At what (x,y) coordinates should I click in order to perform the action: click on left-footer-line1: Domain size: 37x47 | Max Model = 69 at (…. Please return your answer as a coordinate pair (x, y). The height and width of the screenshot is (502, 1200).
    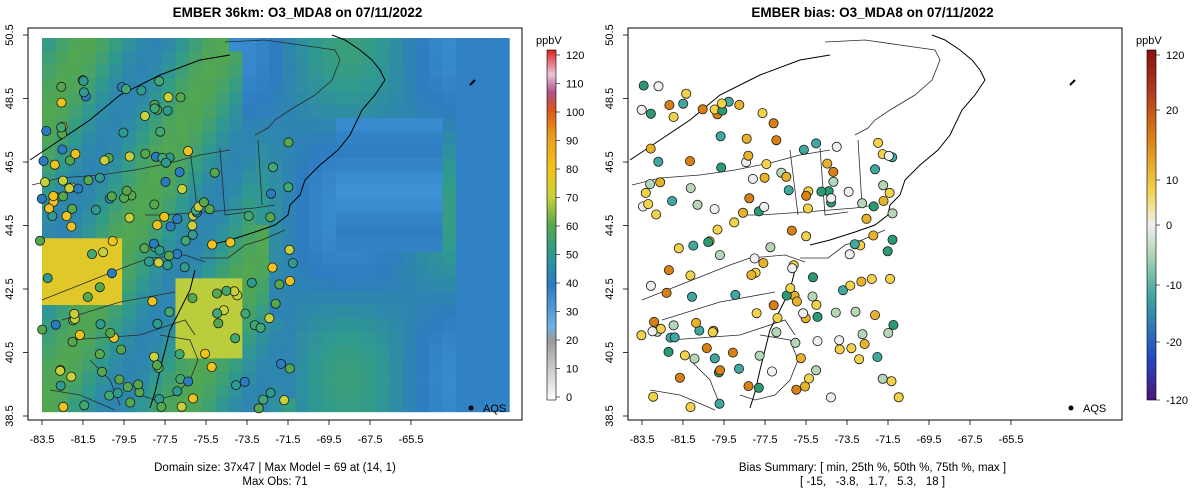
    Looking at the image, I should click on (275, 468).